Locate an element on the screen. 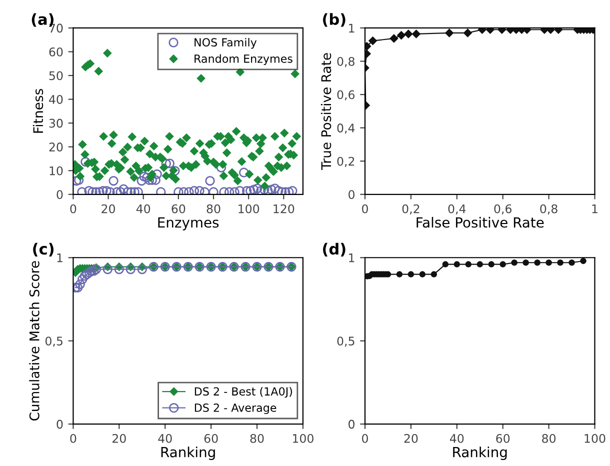 The height and width of the screenshot is (466, 610). y-tick-label: 0,2 is located at coordinates (345, 161).